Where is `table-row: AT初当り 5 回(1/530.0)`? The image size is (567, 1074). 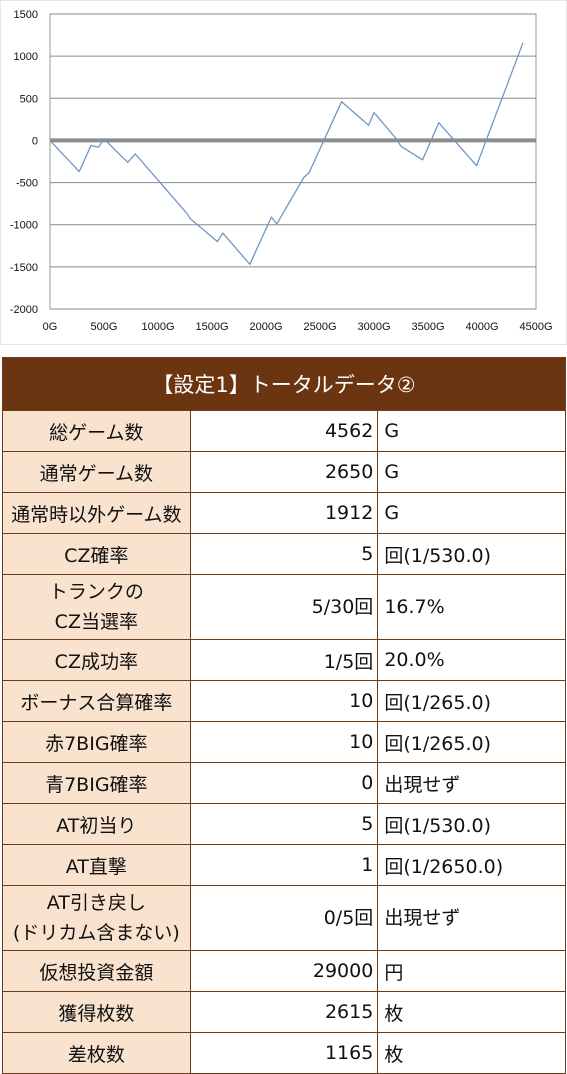 table-row: AT初当り 5 回(1/530.0) is located at coordinates (284, 824).